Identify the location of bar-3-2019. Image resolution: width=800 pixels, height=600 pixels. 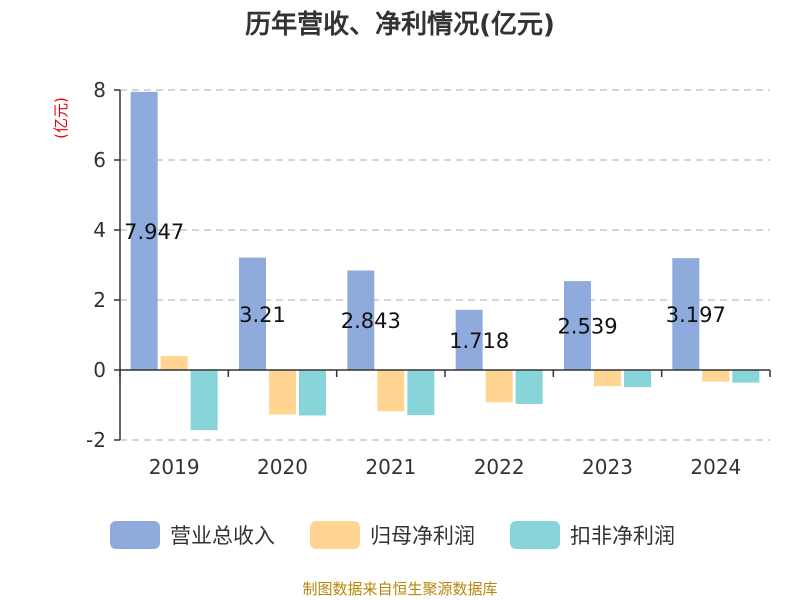
(204, 400).